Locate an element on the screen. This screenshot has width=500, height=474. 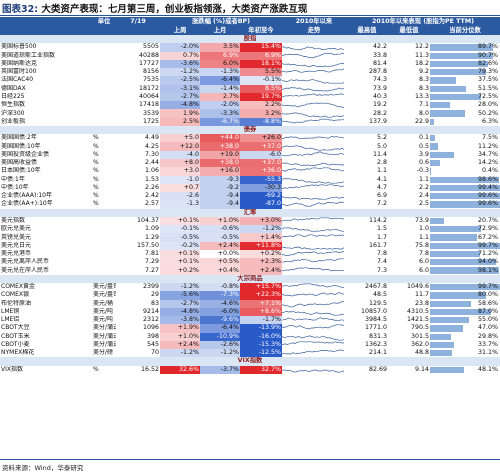
table-row: 英国富时100 8156 -1.2% -1.3% 5.5% 287.8 9.2 79.3% is located at coordinates (250, 72).